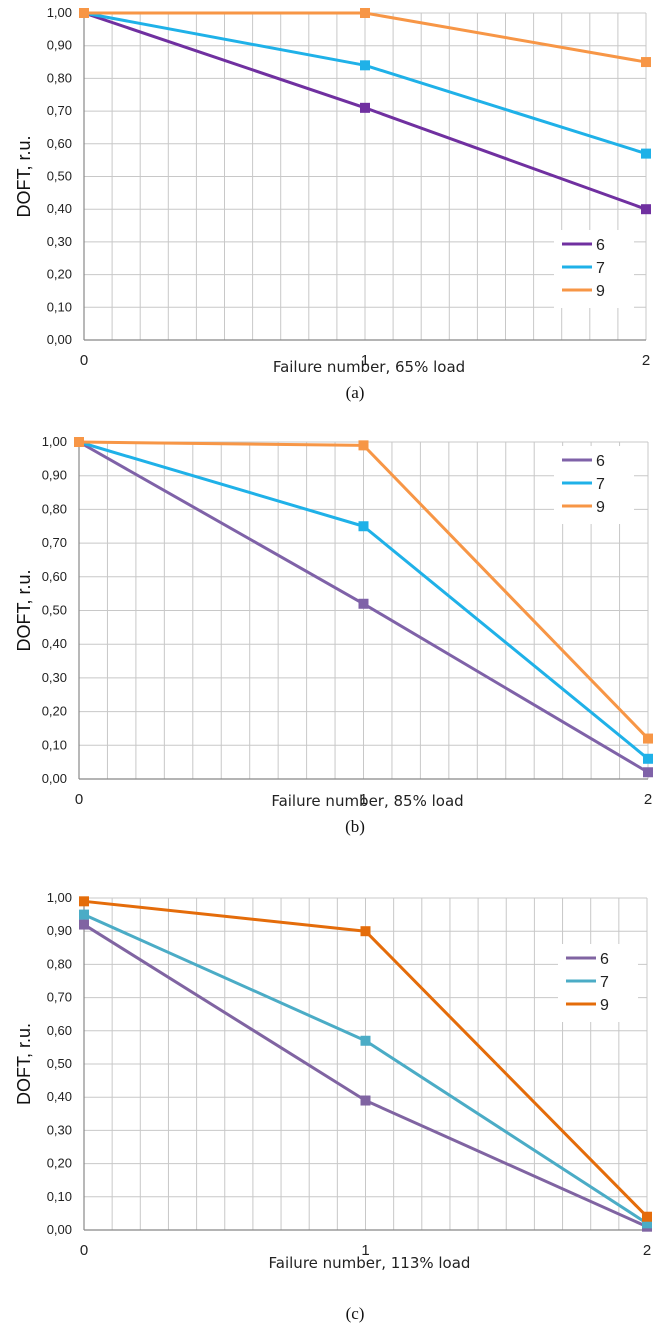 The image size is (664, 1337). Describe the element at coordinates (355, 826) in the screenshot. I see `panel-caption: (b)` at that location.